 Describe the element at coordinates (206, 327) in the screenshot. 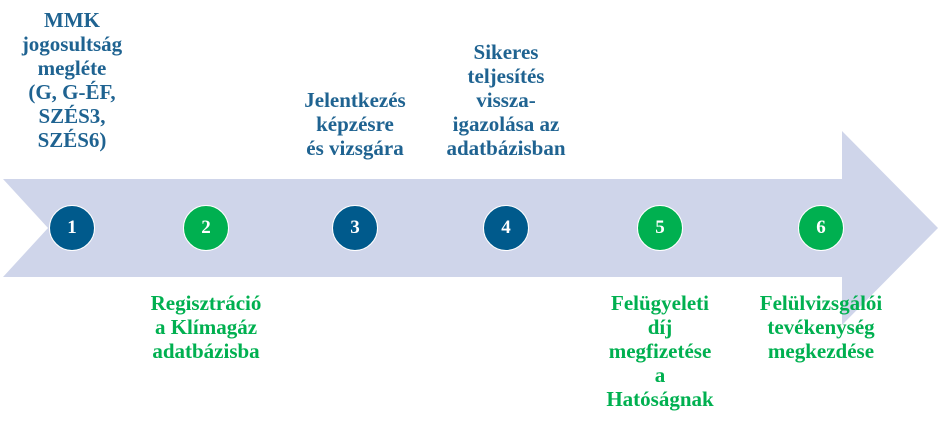

I see `step-2-label: Regisztráció a Klímagáz adatbázisba` at that location.